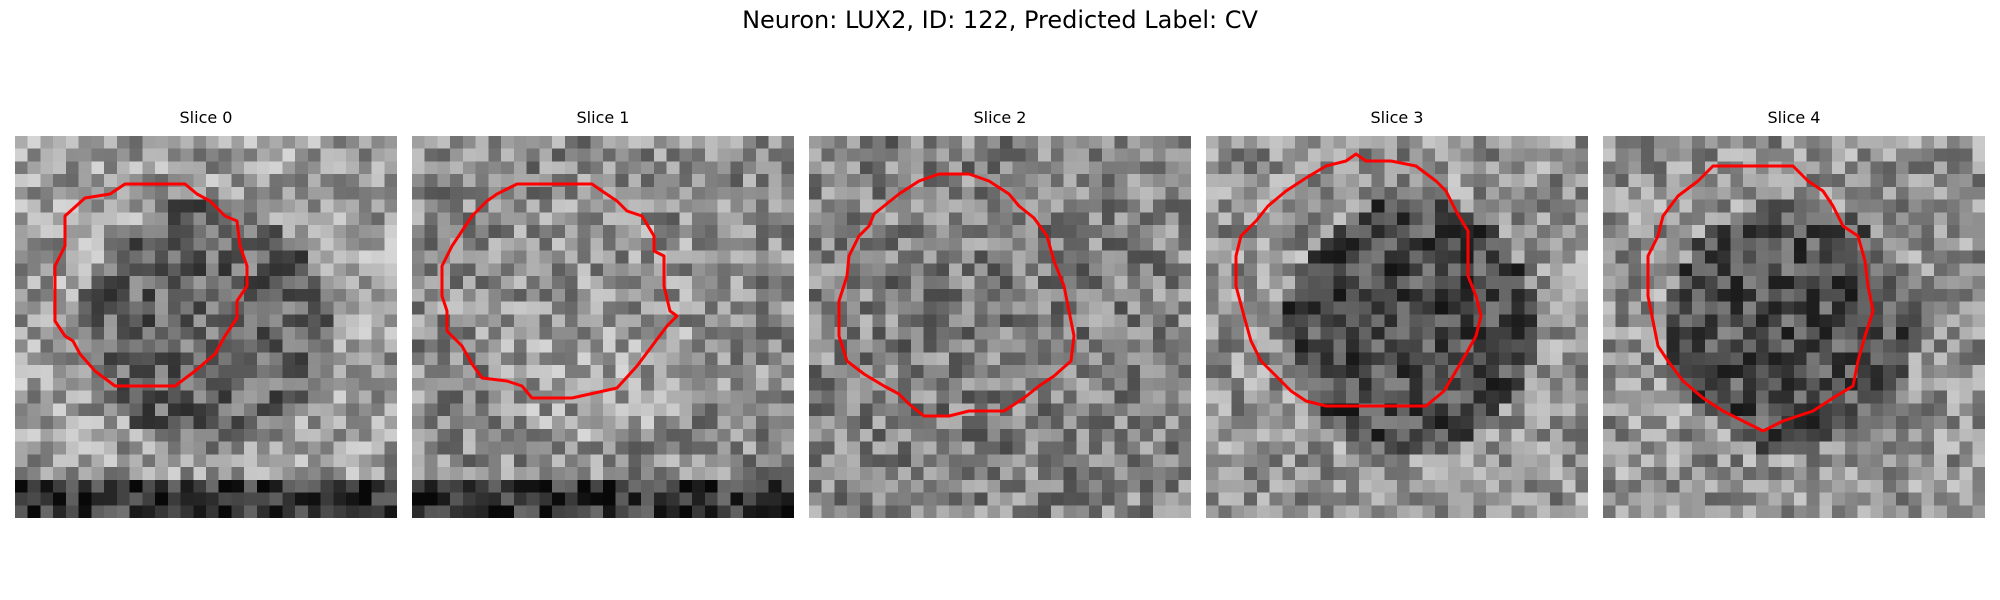  I want to click on slice-panel-2: Slice 2, so click(1000, 312).